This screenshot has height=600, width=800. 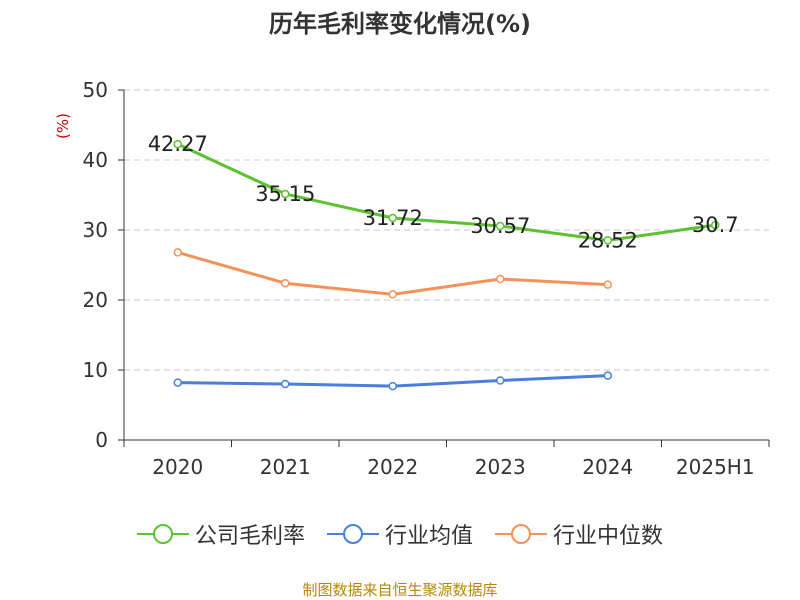 I want to click on legend-item: 公司毛利率, so click(x=220, y=534).